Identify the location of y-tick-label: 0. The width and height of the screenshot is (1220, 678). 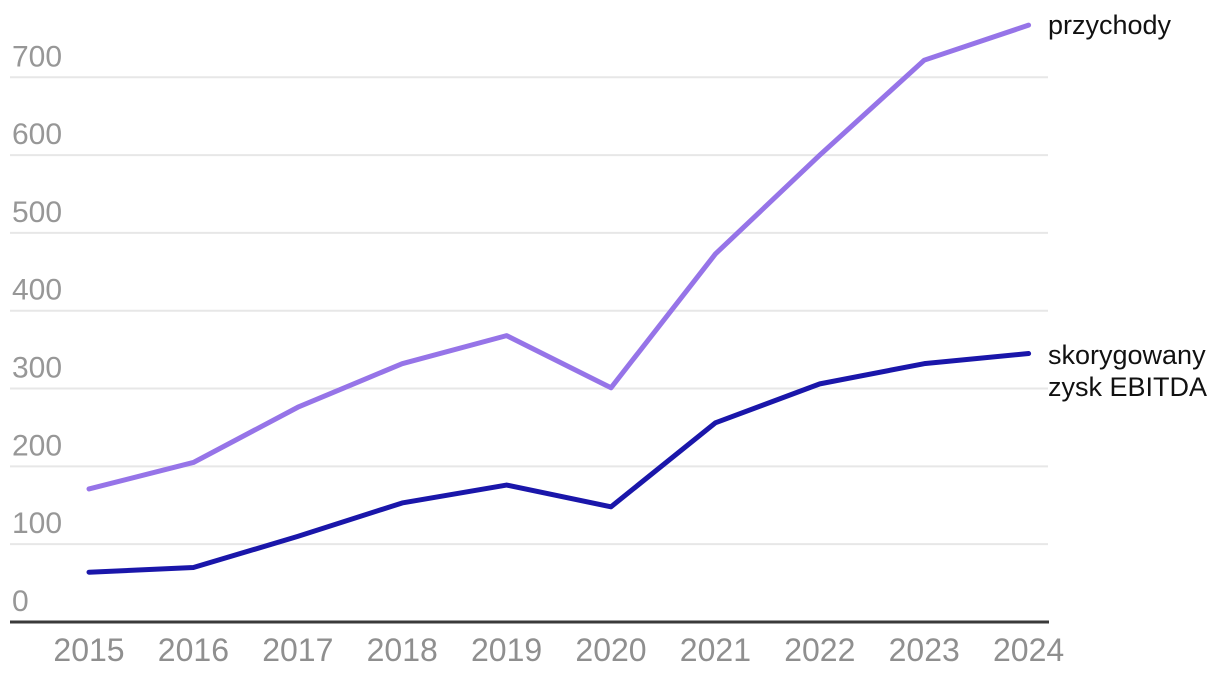
(20, 601).